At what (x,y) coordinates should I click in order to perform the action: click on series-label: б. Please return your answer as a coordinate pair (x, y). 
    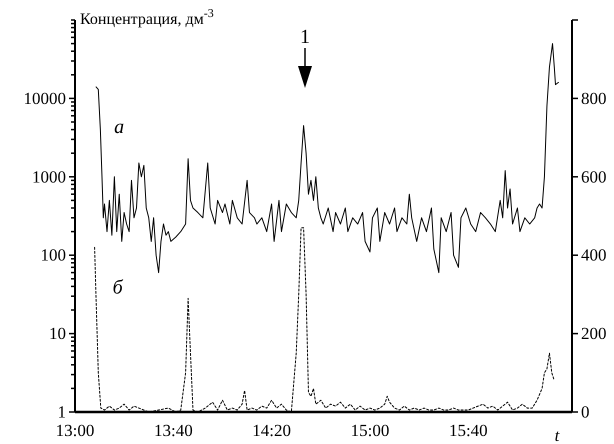
    Looking at the image, I should click on (118, 287).